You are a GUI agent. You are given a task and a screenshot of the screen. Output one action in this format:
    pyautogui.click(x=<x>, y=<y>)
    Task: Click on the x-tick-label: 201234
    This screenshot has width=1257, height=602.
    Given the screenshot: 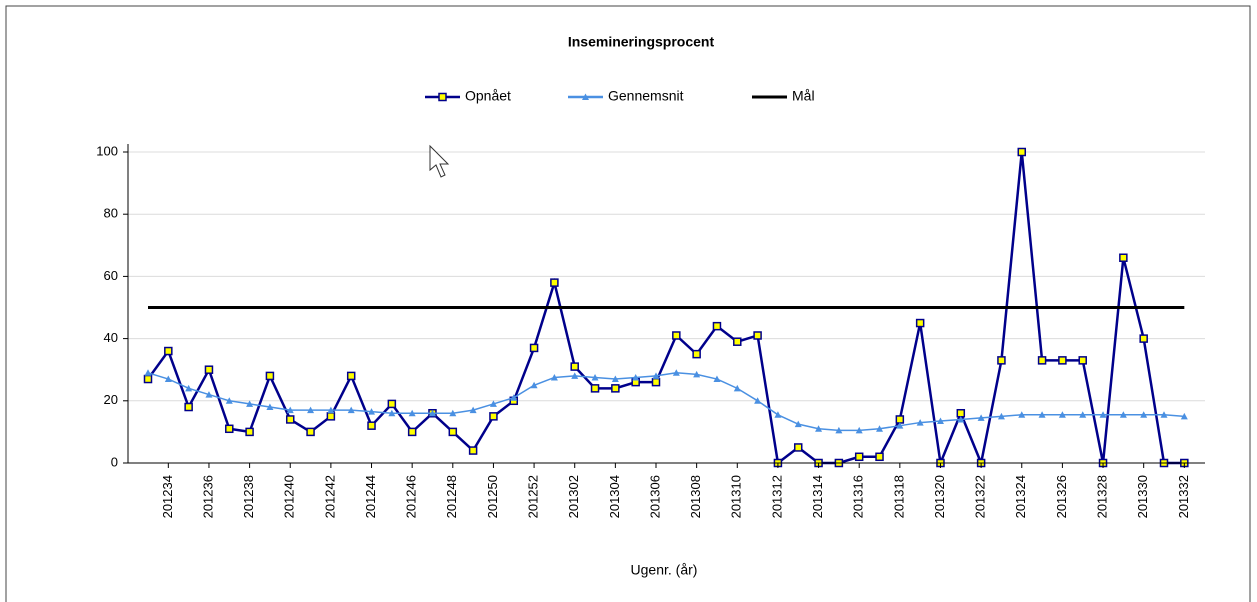 What is the action you would take?
    pyautogui.click(x=167, y=496)
    